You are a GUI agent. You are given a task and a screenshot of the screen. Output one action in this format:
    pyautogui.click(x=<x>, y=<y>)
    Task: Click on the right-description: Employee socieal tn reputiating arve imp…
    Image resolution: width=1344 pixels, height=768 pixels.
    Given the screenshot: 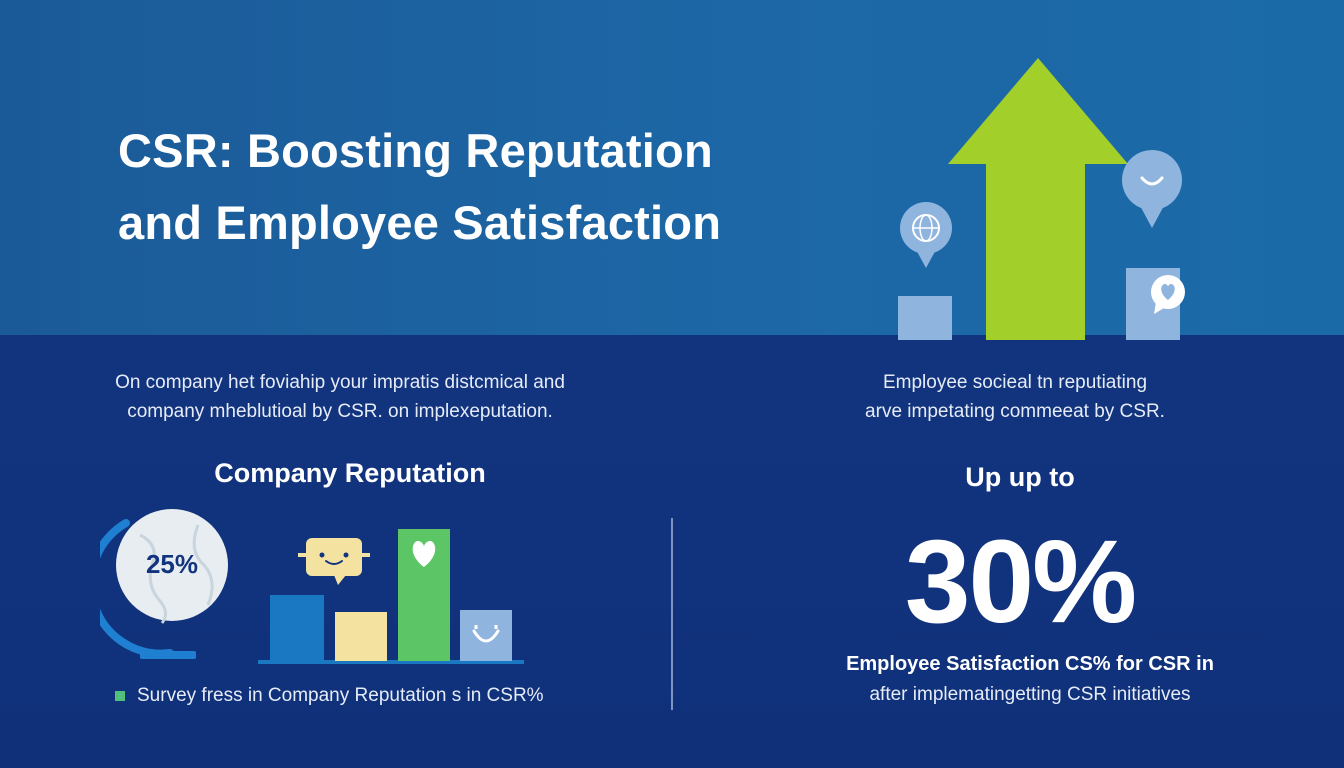 What is the action you would take?
    pyautogui.click(x=1015, y=397)
    